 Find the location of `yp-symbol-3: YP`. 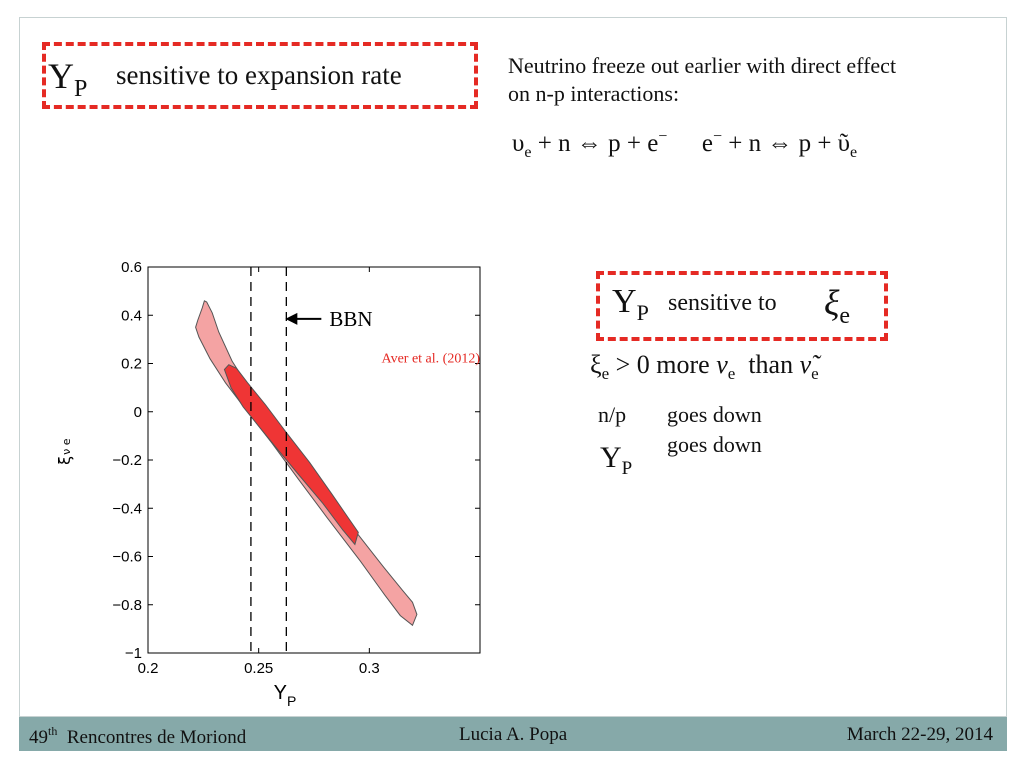

yp-symbol-3: YP is located at coordinates (616, 460).